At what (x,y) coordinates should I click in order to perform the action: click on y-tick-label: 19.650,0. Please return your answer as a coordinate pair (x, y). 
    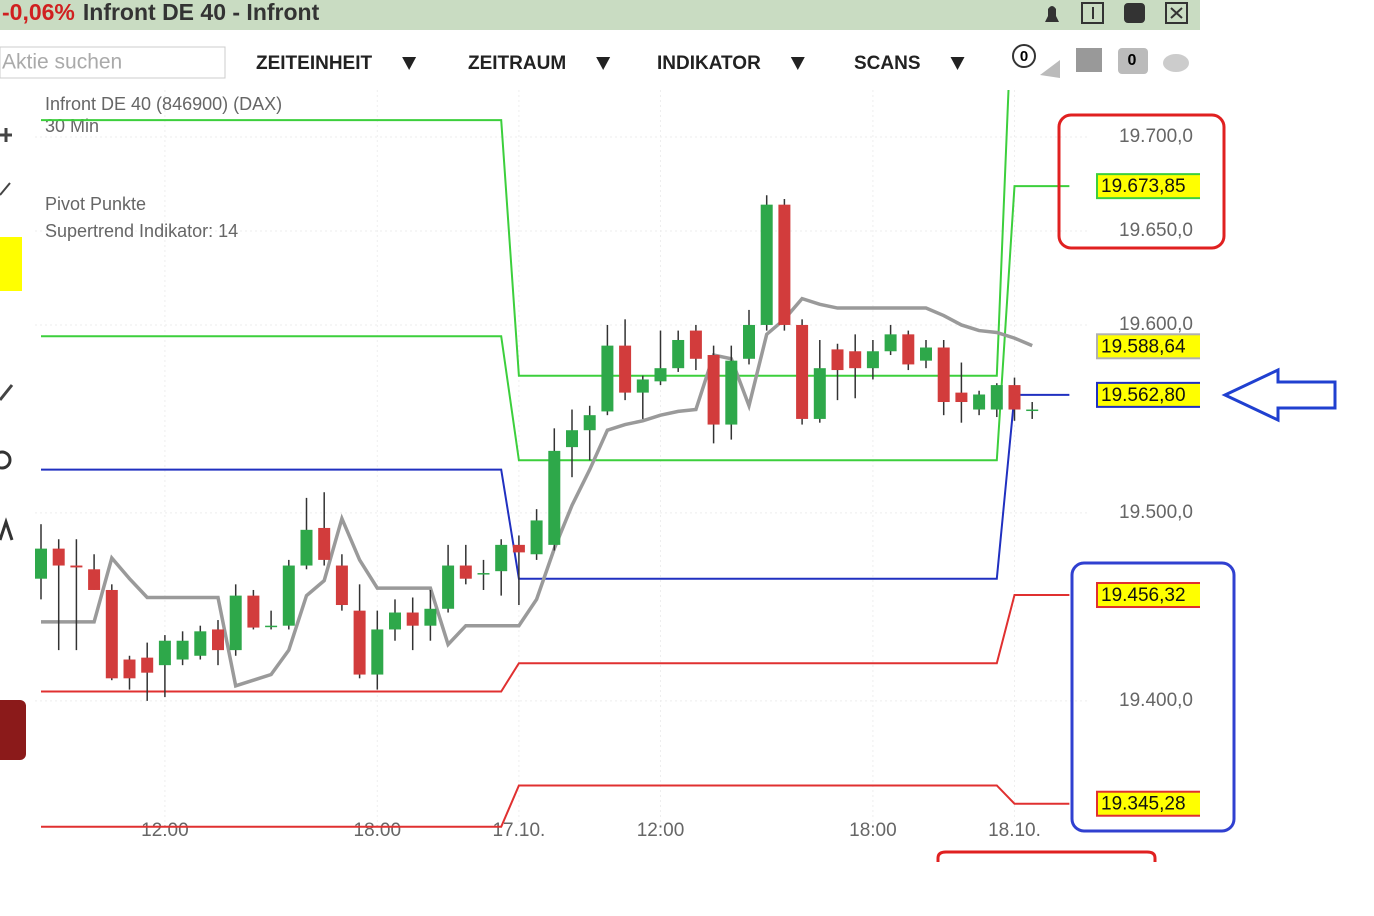
    Looking at the image, I should click on (1156, 230).